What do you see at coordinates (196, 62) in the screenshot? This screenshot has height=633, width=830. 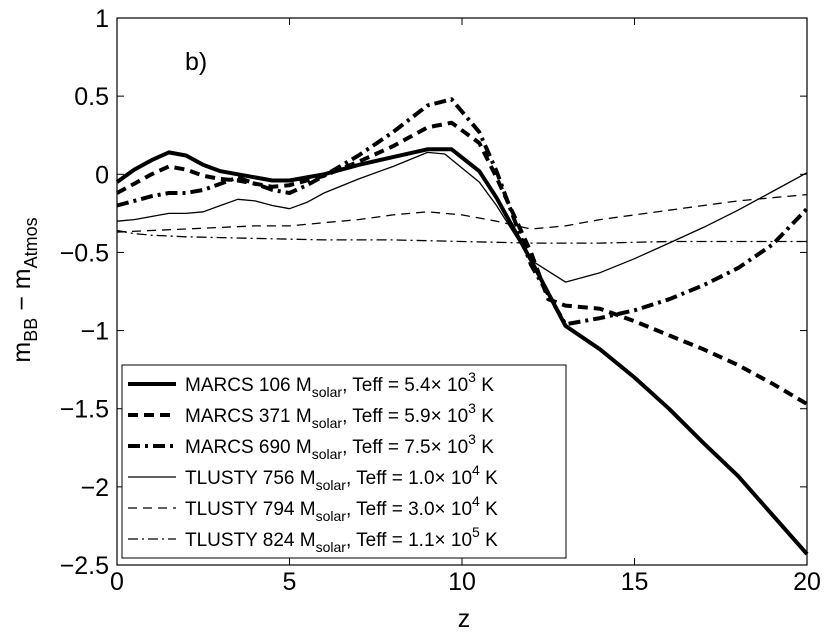 I see `panel-label: b)` at bounding box center [196, 62].